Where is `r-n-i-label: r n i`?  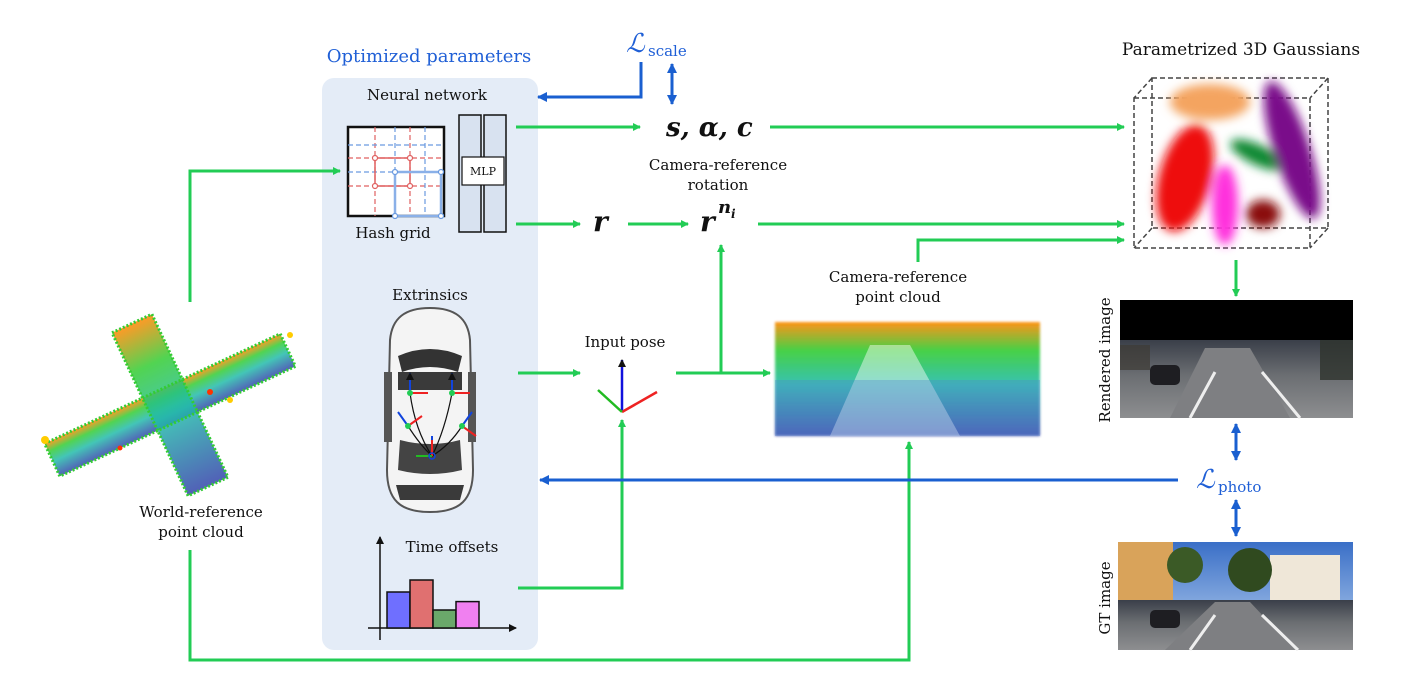 r-n-i-label: r n i is located at coordinates (718, 217).